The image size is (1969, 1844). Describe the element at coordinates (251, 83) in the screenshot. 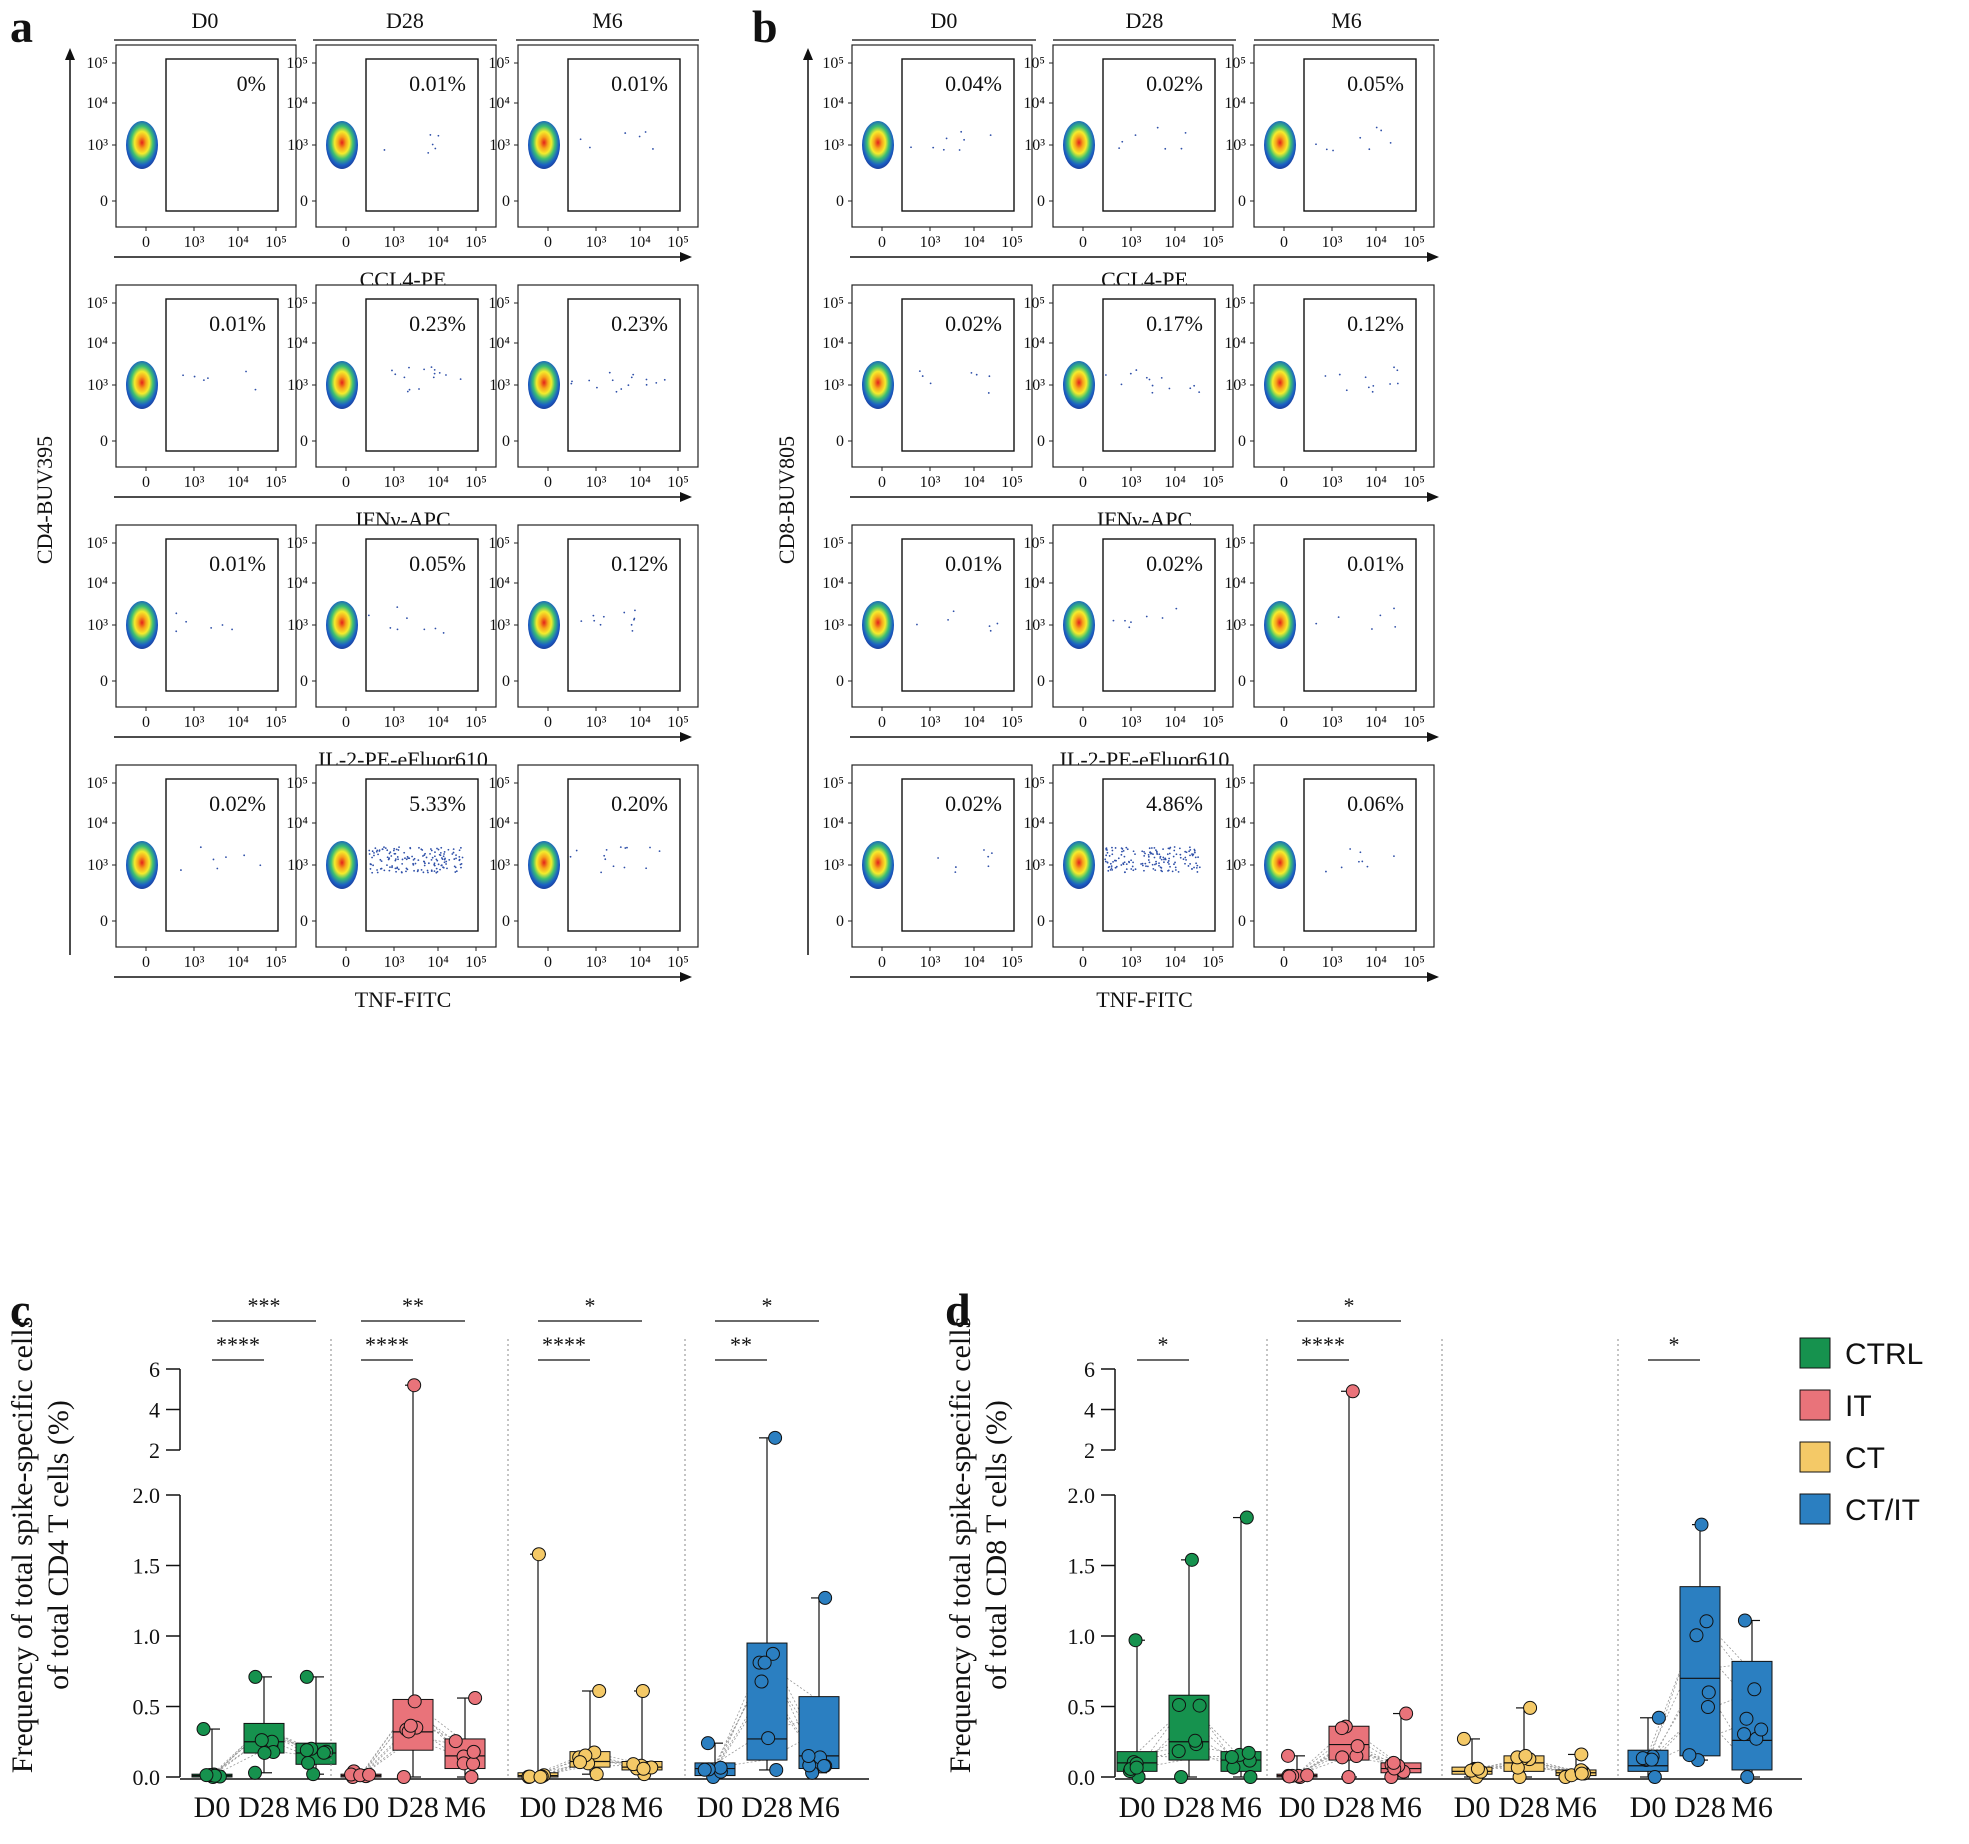

I see `gate-percentage: 0%` at that location.